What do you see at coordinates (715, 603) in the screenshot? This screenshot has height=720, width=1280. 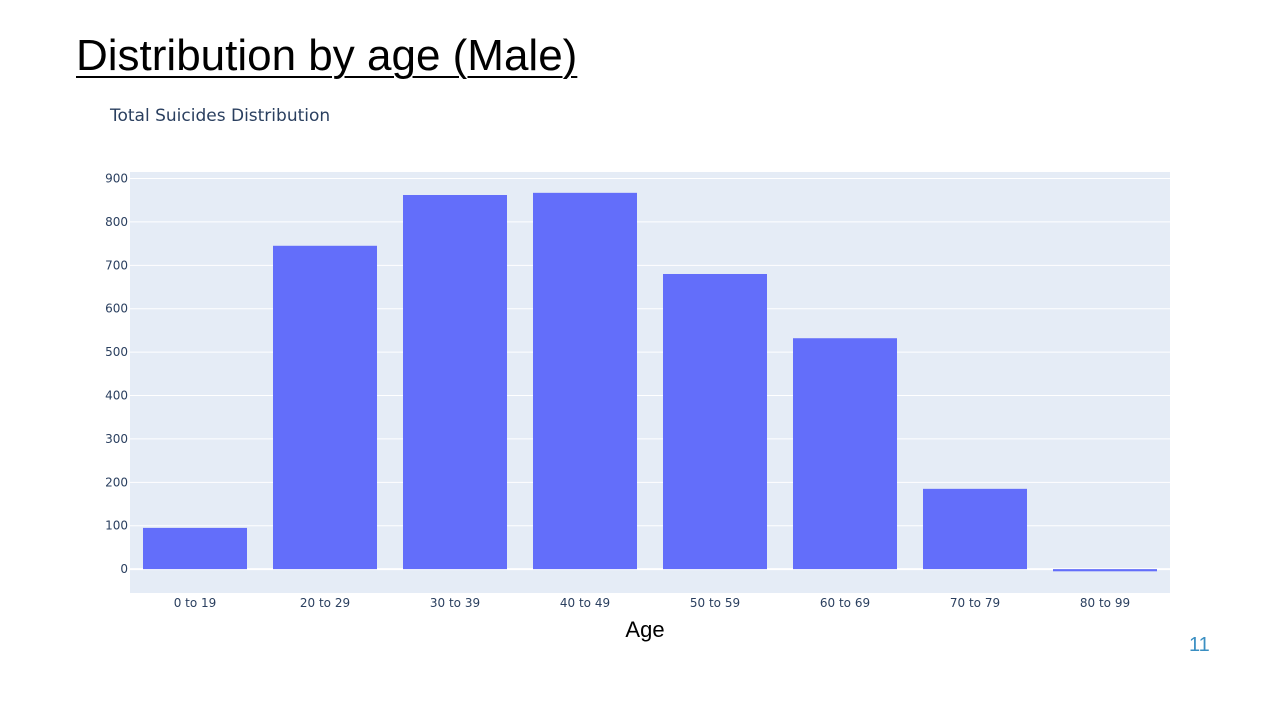 I see `x-tick-label: 50 to 59` at bounding box center [715, 603].